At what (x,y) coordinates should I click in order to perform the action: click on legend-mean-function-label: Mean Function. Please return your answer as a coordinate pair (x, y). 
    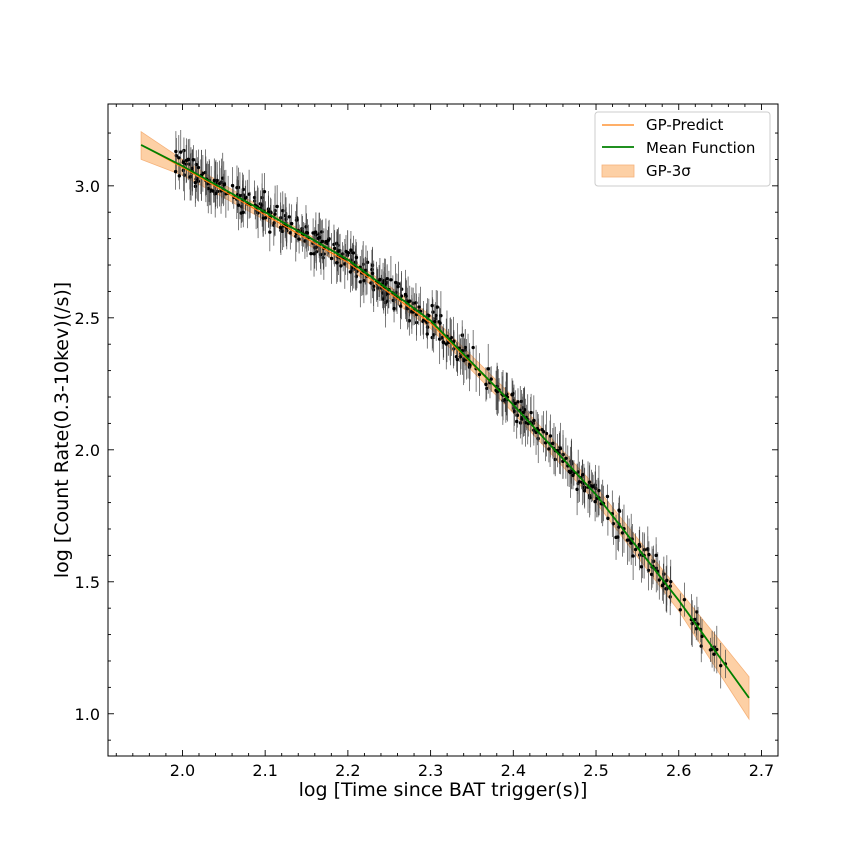
    Looking at the image, I should click on (700, 148).